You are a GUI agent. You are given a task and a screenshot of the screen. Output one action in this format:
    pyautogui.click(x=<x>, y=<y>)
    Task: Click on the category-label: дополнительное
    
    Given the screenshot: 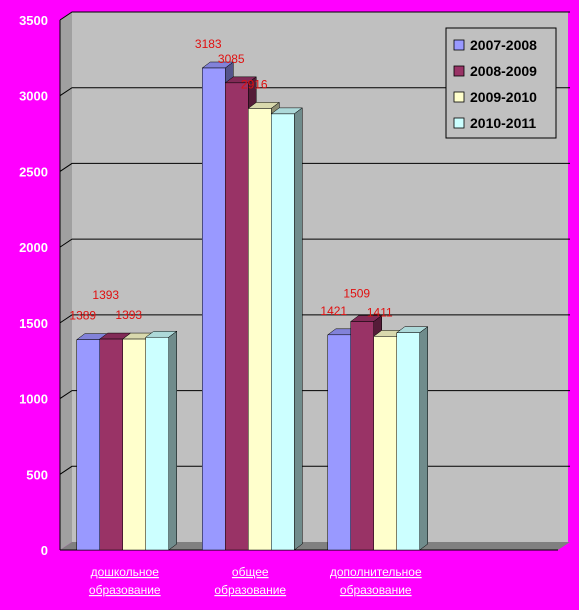 What is the action you would take?
    pyautogui.click(x=376, y=572)
    